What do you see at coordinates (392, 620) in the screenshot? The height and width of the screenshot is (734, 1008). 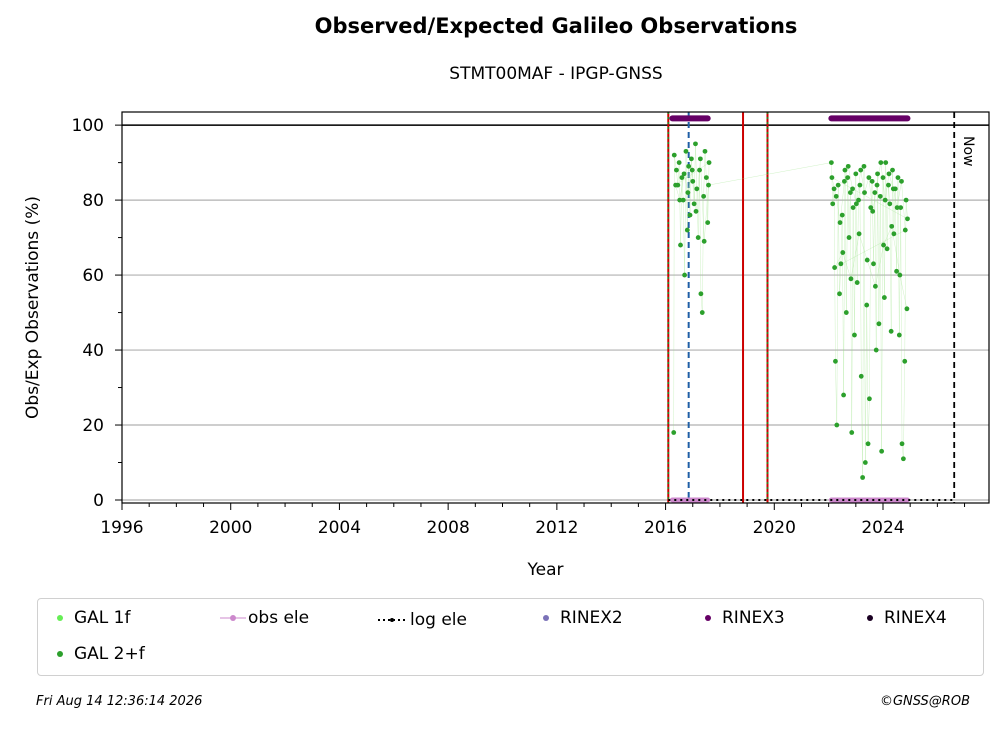 I see `legend-marker-log-ele` at bounding box center [392, 620].